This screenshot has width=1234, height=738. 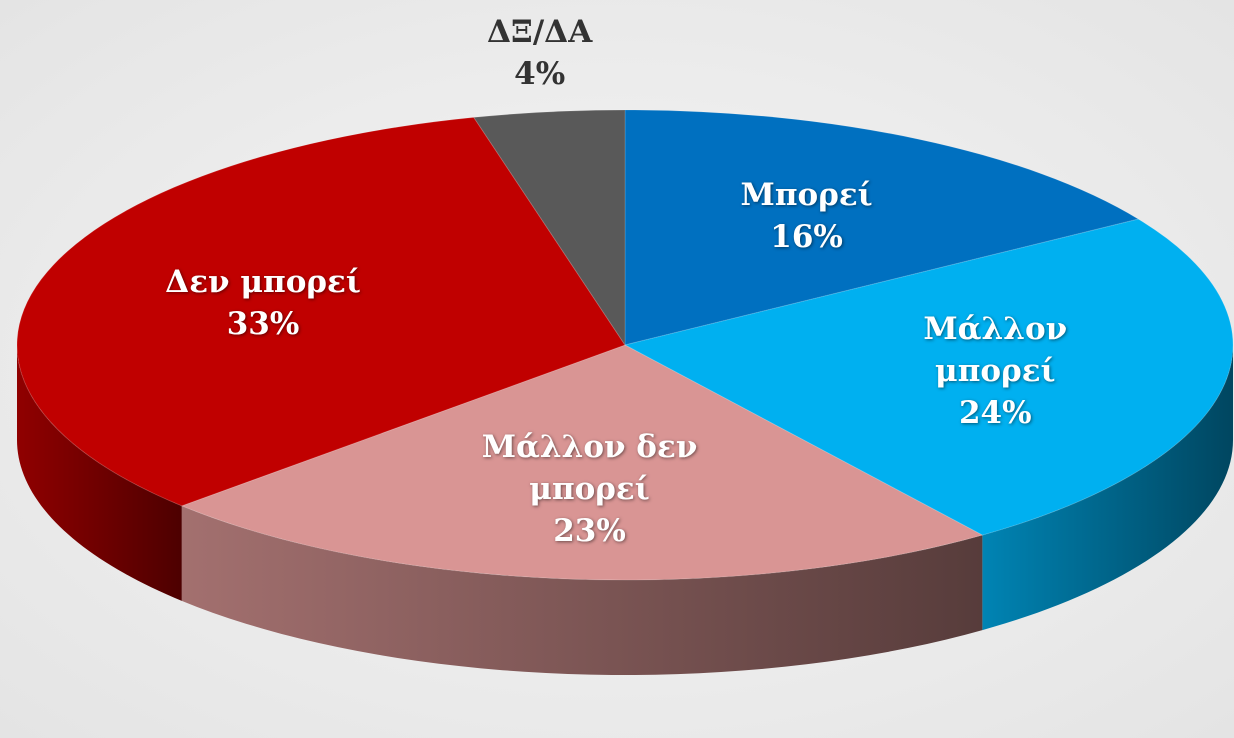 I want to click on slice-label: Μάλλον μπορεί 24%, so click(x=995, y=373).